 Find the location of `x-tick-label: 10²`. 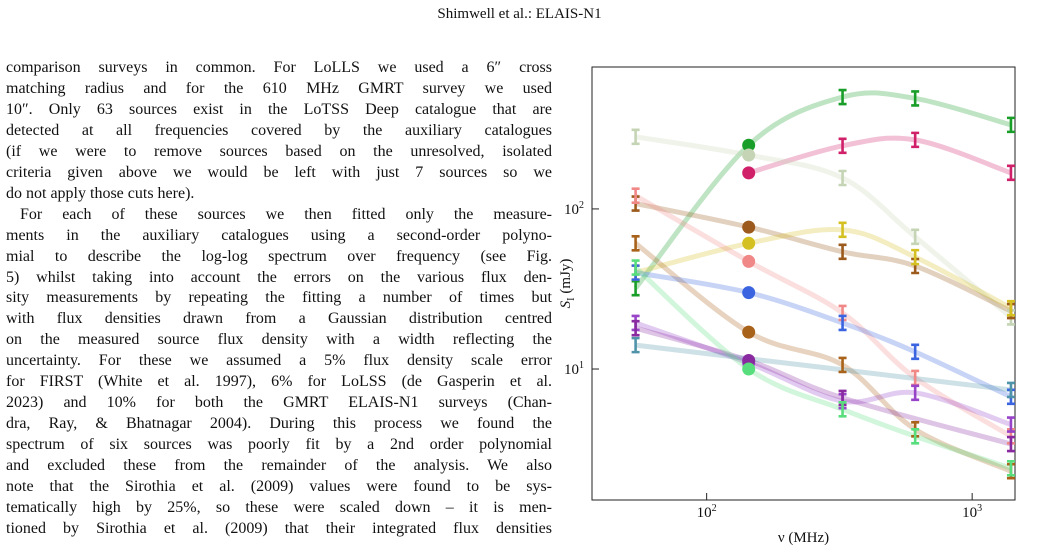

x-tick-label: 10² is located at coordinates (707, 512).